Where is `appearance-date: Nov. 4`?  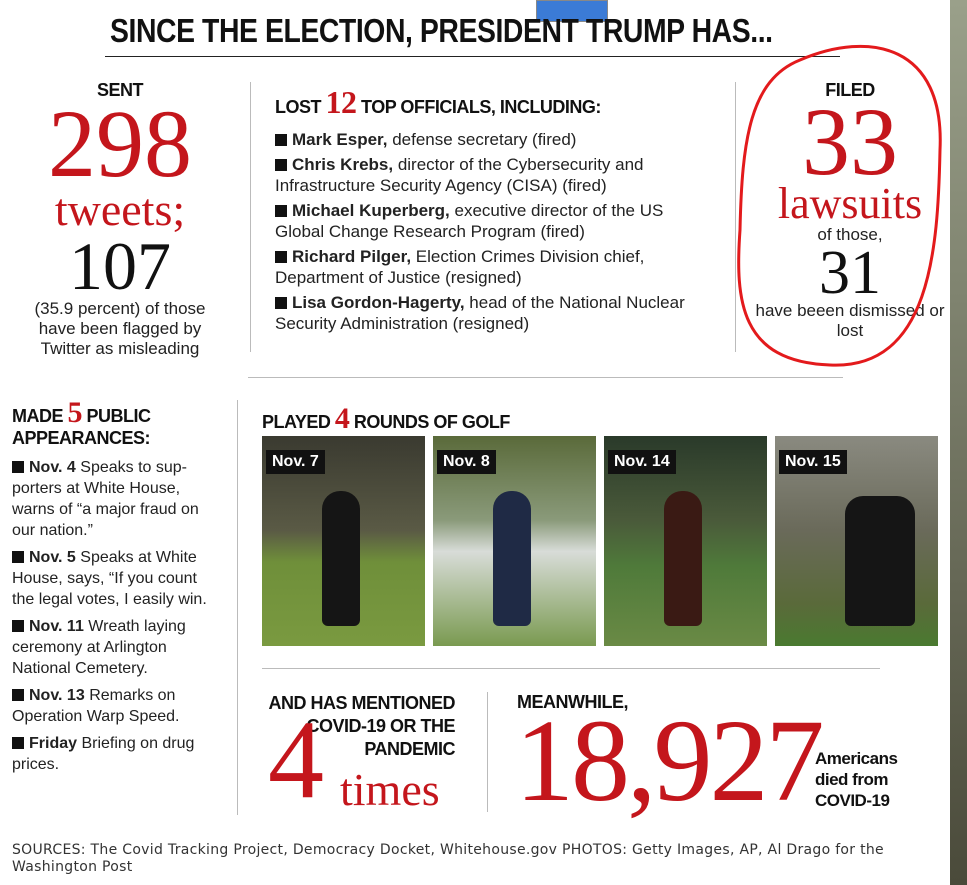
appearance-date: Nov. 4 is located at coordinates (52, 467).